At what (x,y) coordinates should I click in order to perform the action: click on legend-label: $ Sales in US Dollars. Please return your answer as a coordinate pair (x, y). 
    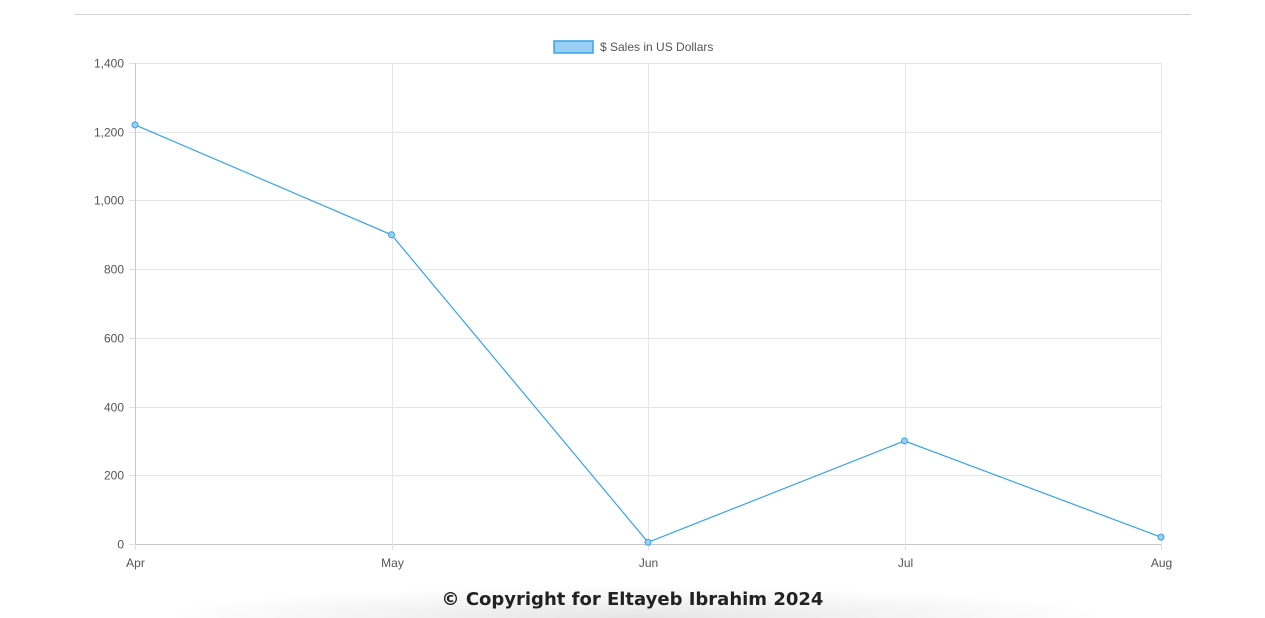
    Looking at the image, I should click on (656, 47).